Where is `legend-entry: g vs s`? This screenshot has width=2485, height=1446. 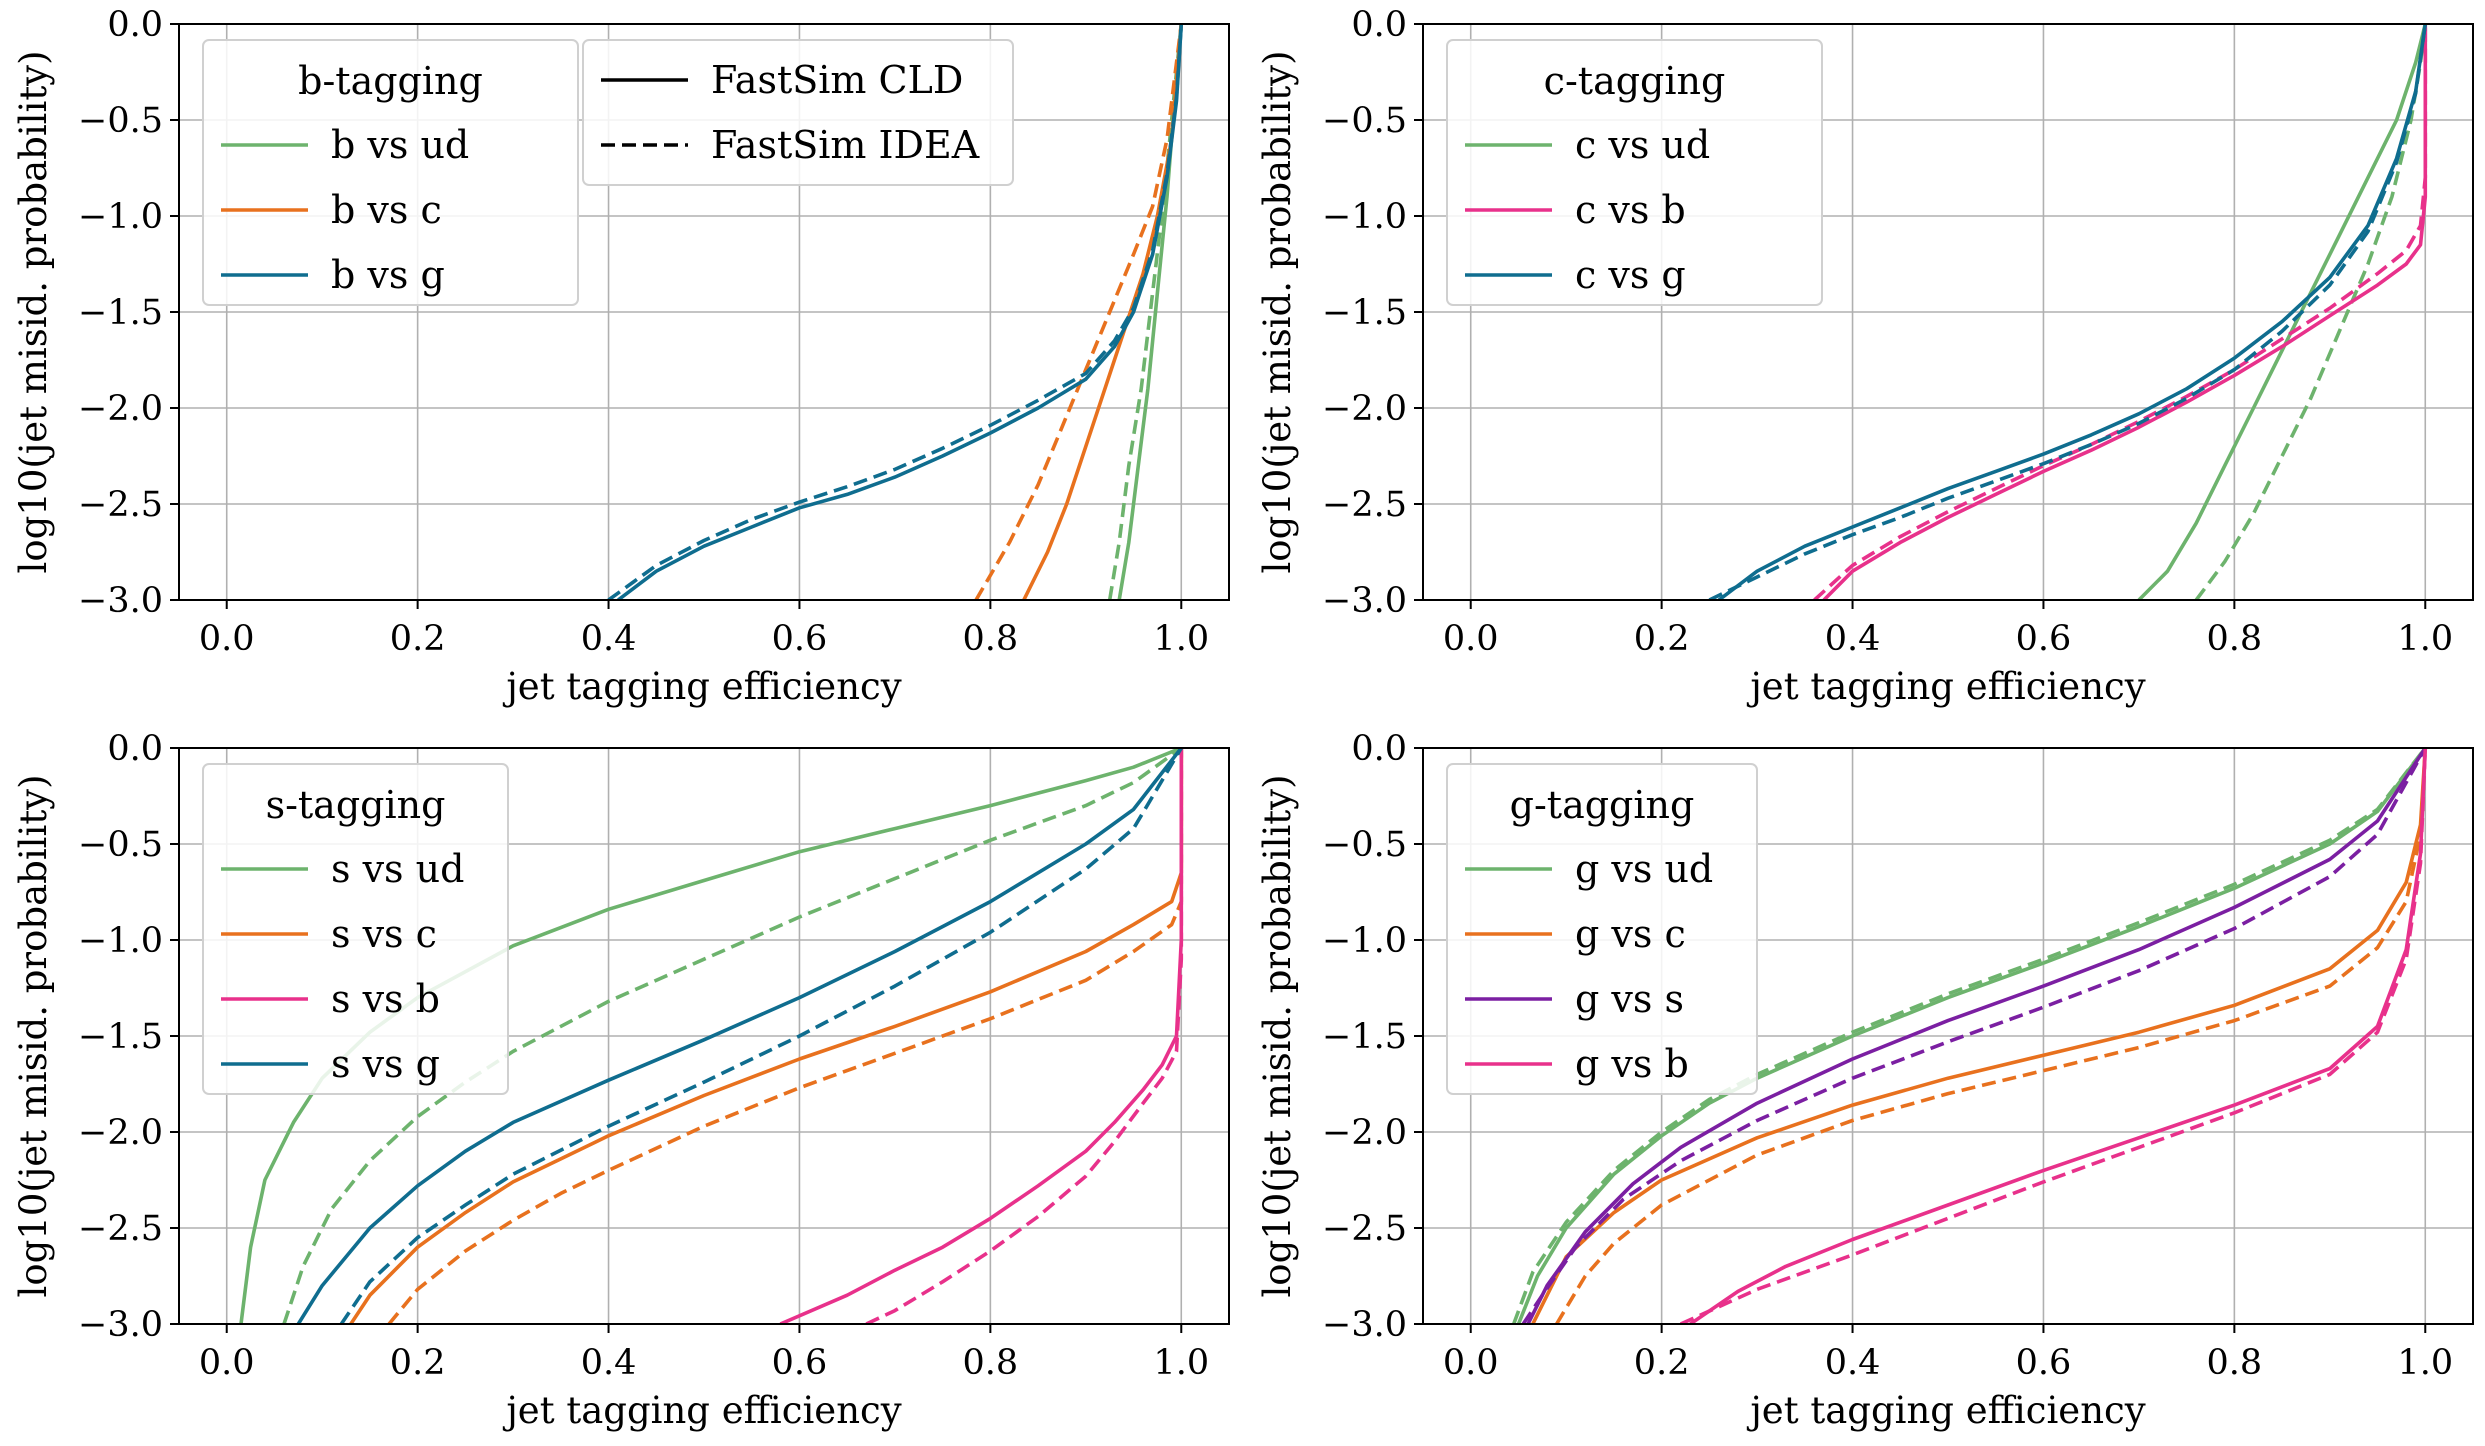
legend-entry: g vs s is located at coordinates (1629, 999).